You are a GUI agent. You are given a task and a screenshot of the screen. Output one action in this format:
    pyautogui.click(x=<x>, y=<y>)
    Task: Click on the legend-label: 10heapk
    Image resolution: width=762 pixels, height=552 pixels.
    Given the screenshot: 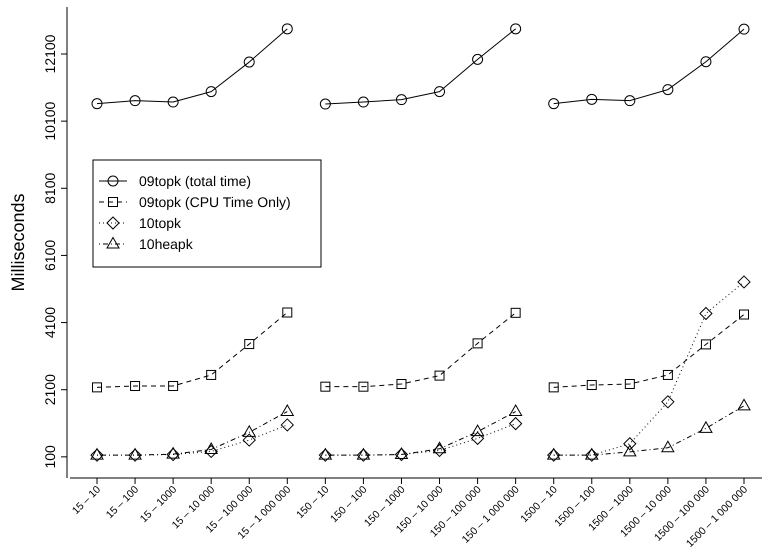 What is the action you would take?
    pyautogui.click(x=166, y=244)
    